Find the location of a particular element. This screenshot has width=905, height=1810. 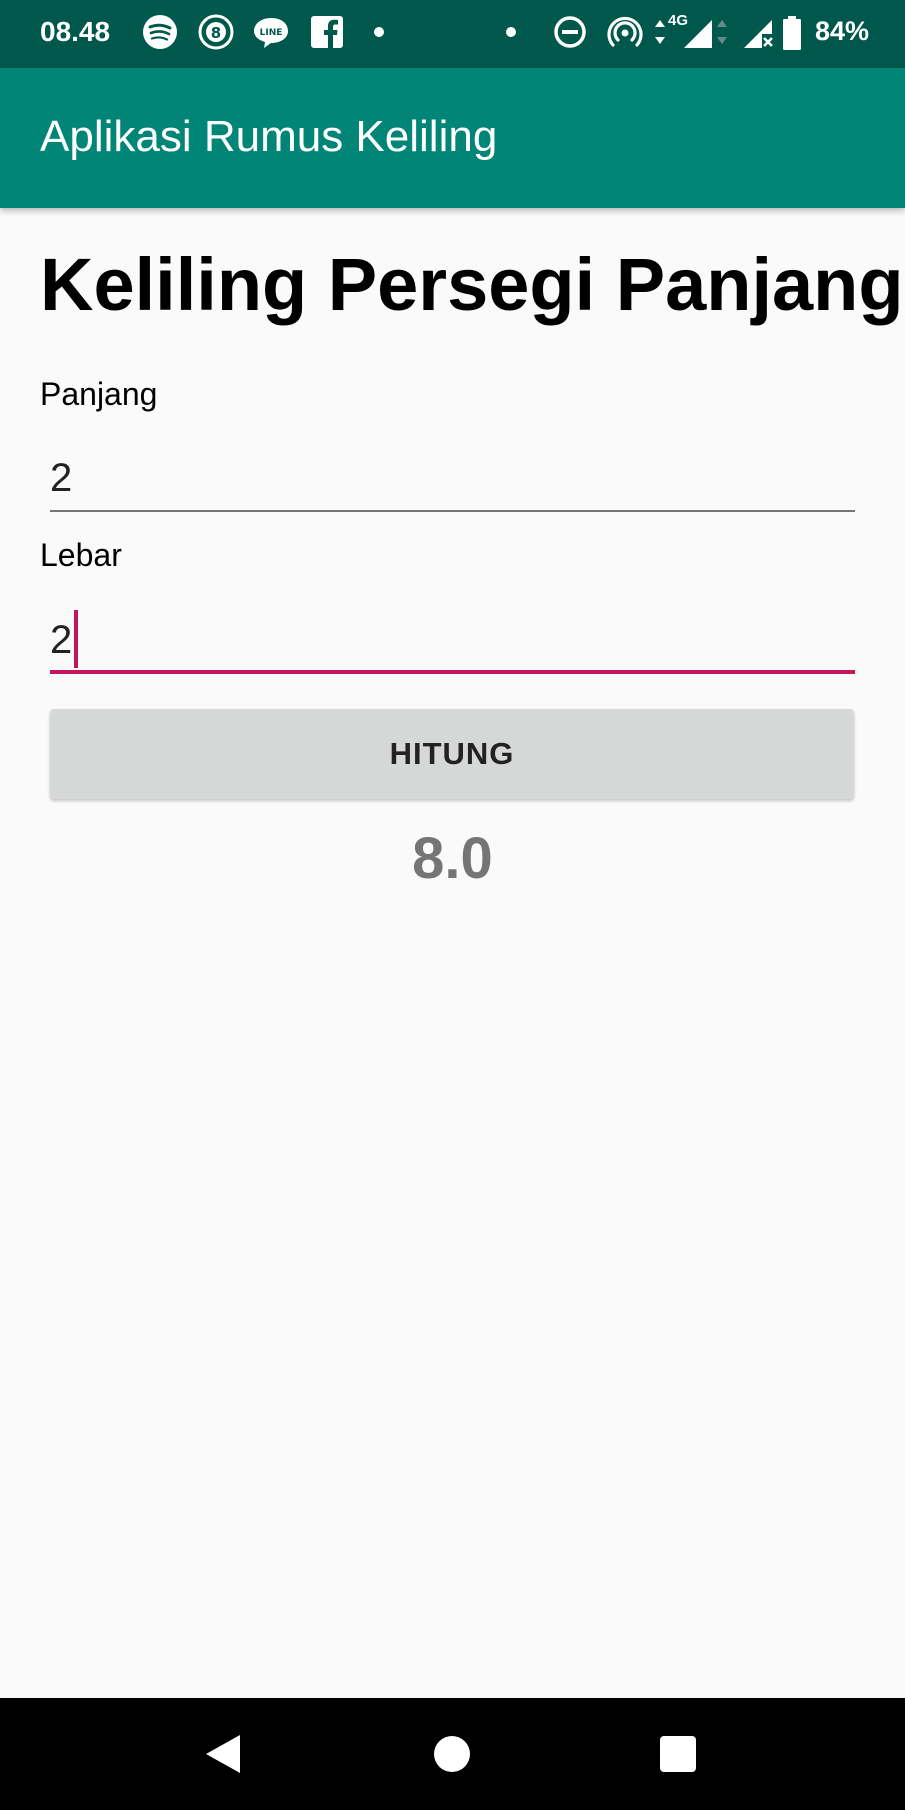

dnd-icon is located at coordinates (570, 32).